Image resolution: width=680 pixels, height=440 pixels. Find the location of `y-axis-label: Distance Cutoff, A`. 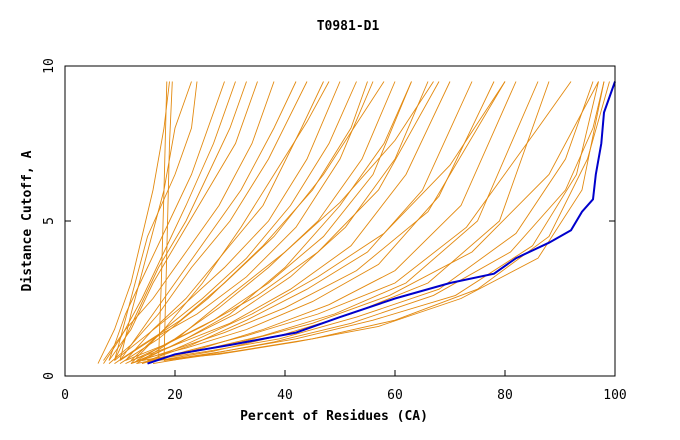

y-axis-label: Distance Cutoff, A is located at coordinates (27, 220).